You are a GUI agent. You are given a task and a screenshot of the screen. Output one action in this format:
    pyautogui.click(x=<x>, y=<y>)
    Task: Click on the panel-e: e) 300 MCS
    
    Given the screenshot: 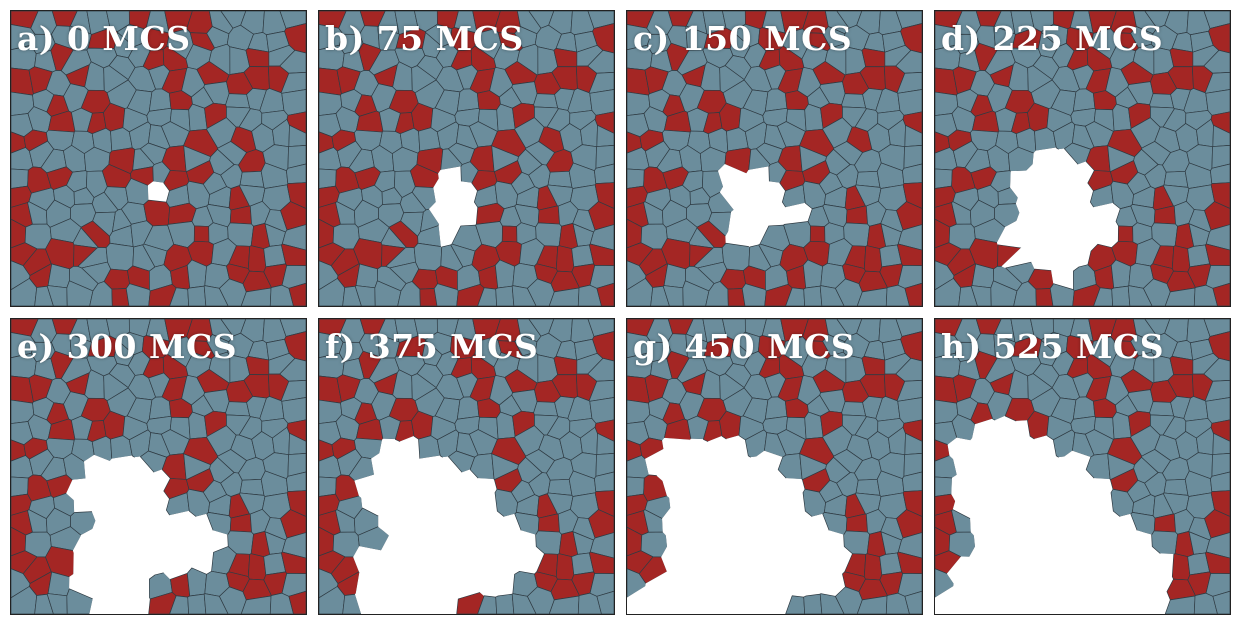 What is the action you would take?
    pyautogui.click(x=158, y=466)
    